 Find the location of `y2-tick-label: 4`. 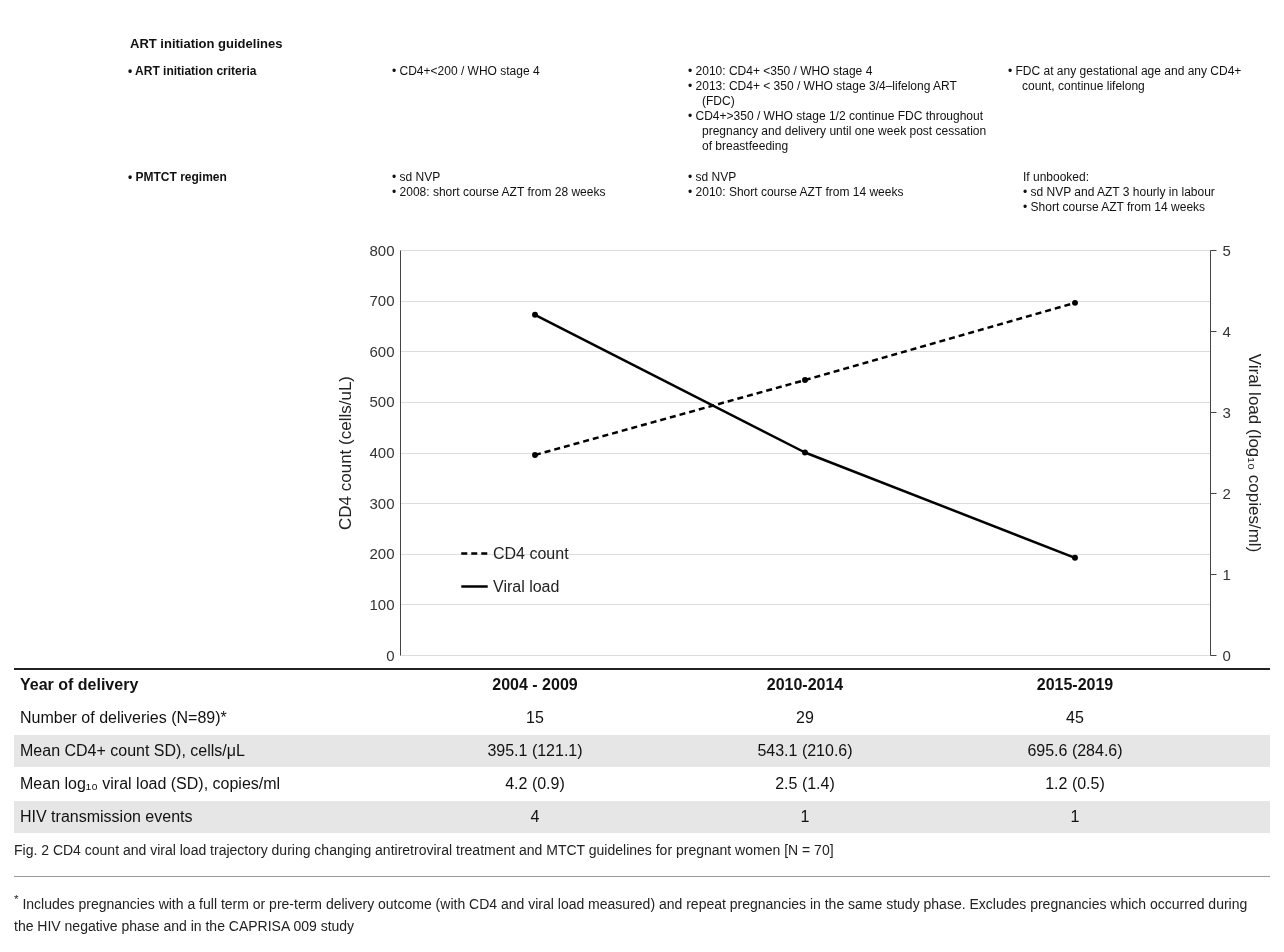

y2-tick-label: 4 is located at coordinates (1226, 331).